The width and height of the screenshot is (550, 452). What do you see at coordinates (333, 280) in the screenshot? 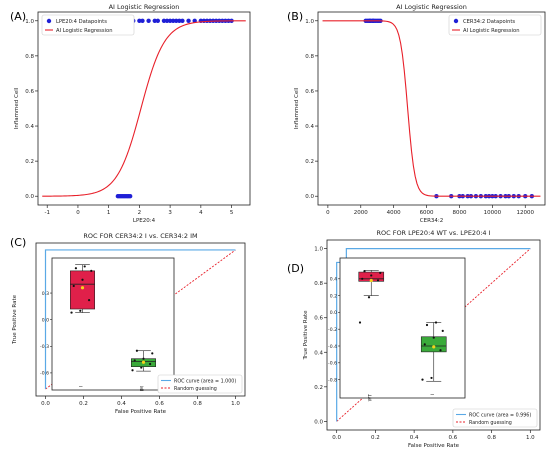
I see `inset-y-tick-label: 0.4` at bounding box center [333, 280].